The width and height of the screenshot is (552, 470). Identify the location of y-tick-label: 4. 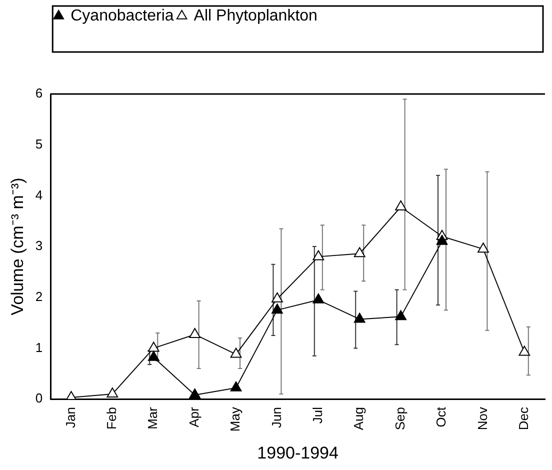
(39, 194).